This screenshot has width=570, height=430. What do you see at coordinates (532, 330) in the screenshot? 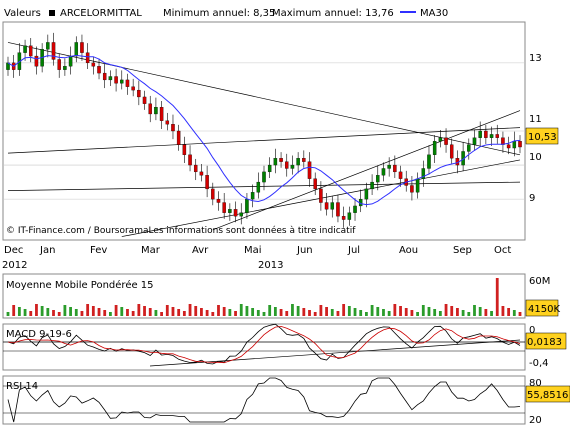
I see `macd-y-tick: 0` at bounding box center [532, 330].